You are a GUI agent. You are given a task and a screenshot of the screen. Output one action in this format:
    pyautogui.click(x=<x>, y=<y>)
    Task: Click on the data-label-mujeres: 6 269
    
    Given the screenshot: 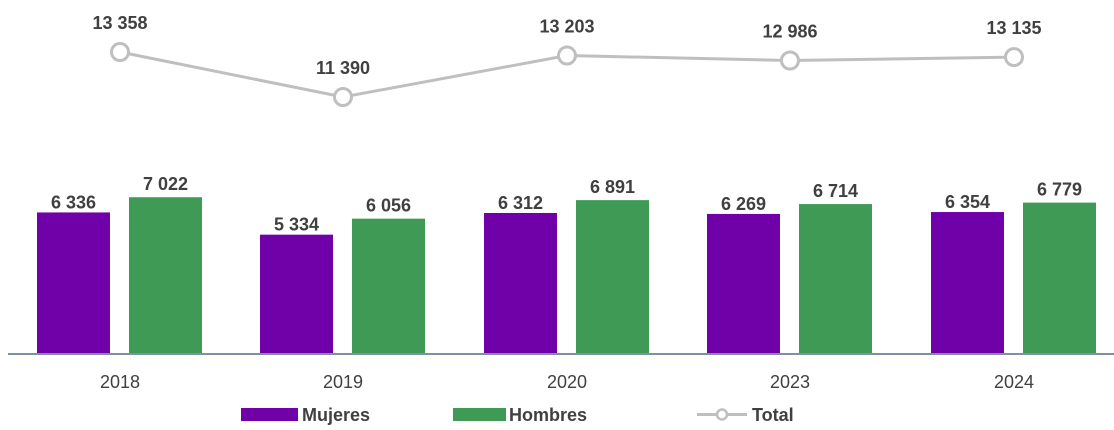 What is the action you would take?
    pyautogui.click(x=743, y=204)
    